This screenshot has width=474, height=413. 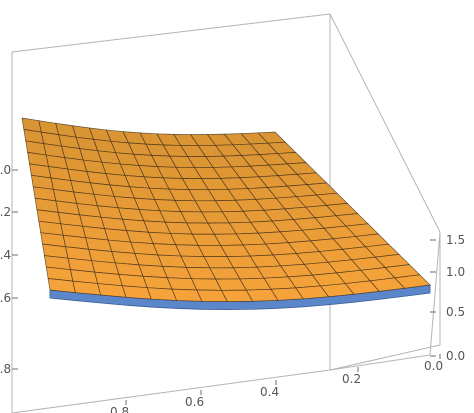 I want to click on bottom-tick: 0.4, so click(x=269, y=389).